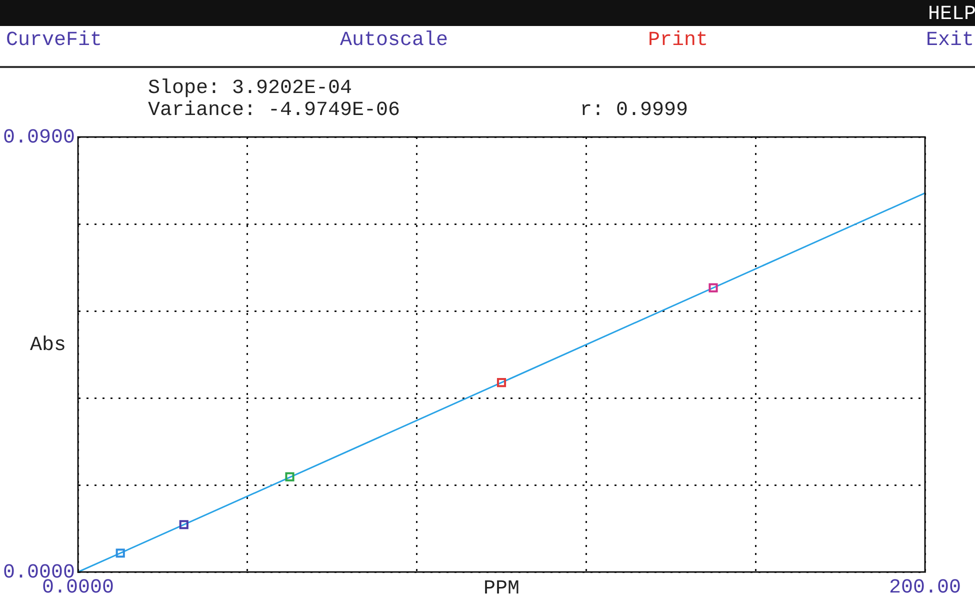 The width and height of the screenshot is (975, 609). Describe the element at coordinates (274, 110) in the screenshot. I see `text: Variance: -4.9749E-06` at that location.